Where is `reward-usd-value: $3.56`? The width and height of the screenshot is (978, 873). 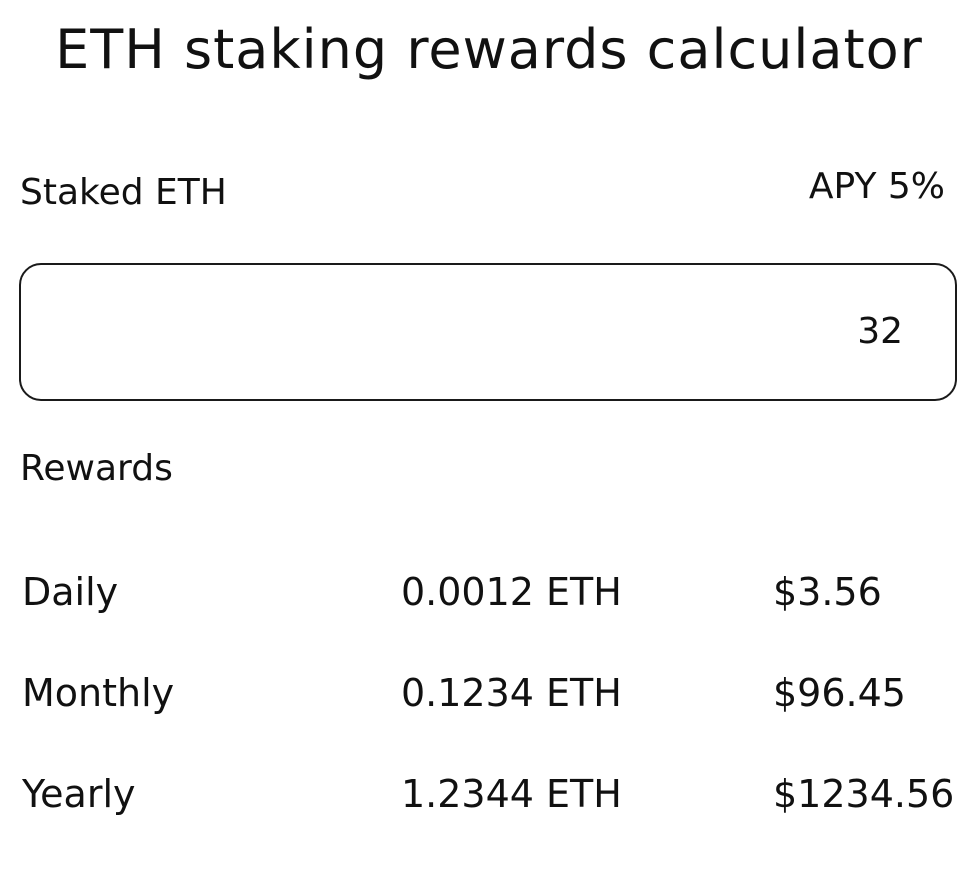 reward-usd-value: $3.56 is located at coordinates (827, 592).